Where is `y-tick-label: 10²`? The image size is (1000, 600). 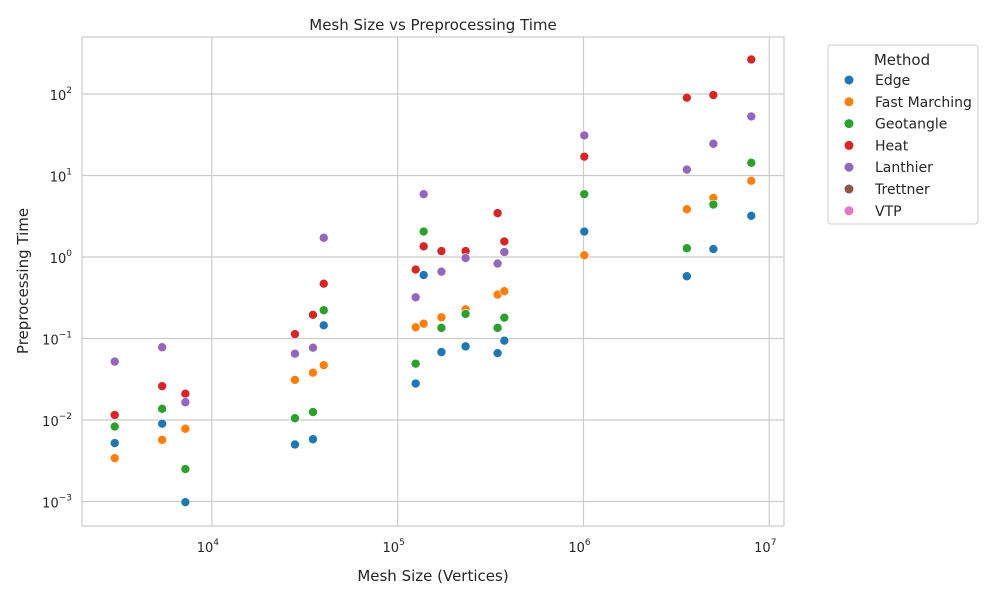
y-tick-label: 10² is located at coordinates (61, 95).